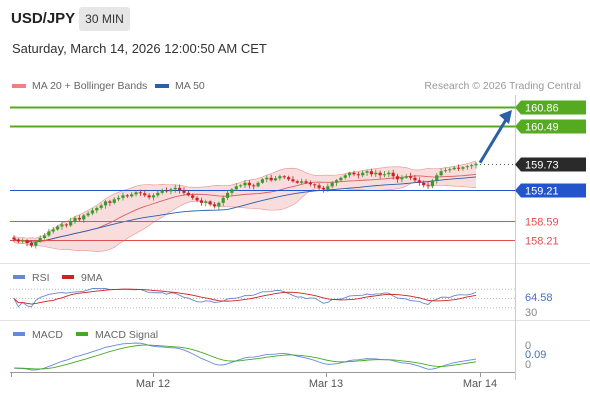 Image resolution: width=590 pixels, height=400 pixels. Describe the element at coordinates (126, 335) in the screenshot. I see `macd-signal-legend-label: MACD Signal` at that location.